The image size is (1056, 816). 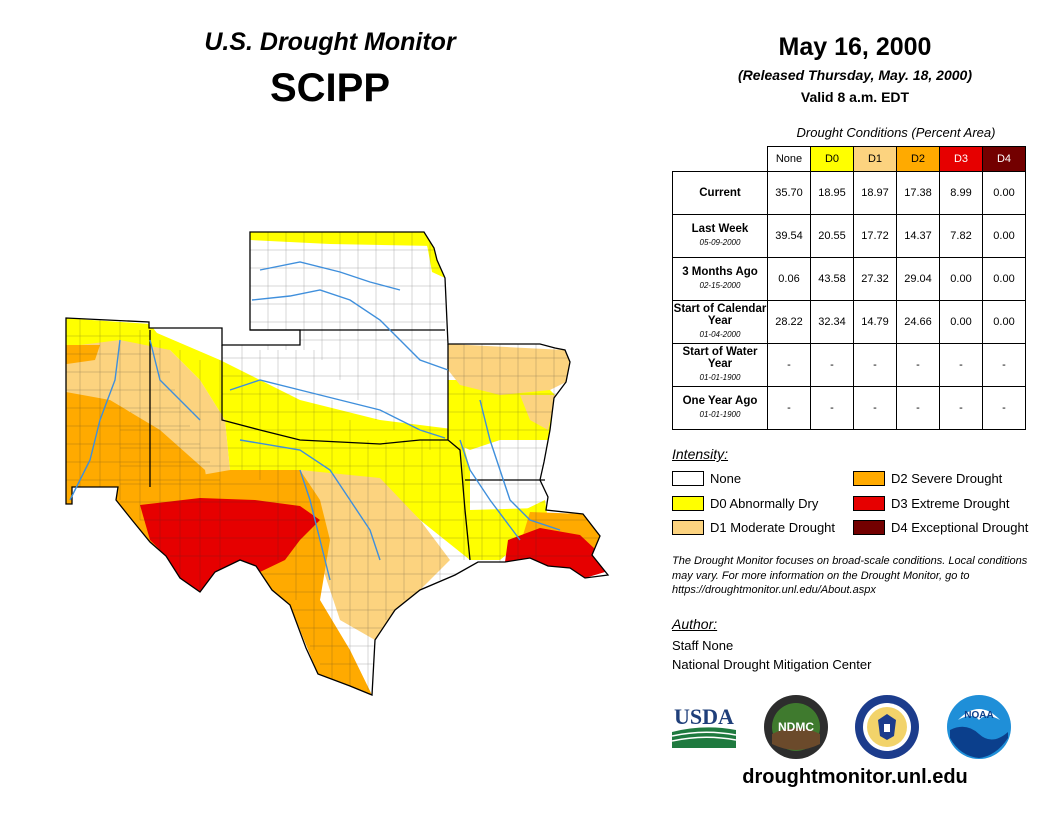 What do you see at coordinates (875, 193) in the screenshot?
I see `table-cell: 18.97` at bounding box center [875, 193].